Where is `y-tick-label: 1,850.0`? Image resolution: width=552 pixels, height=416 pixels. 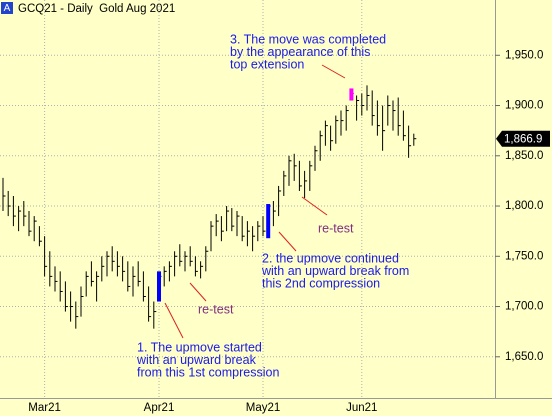
y-tick-label: 1,850.0 is located at coordinates (524, 156).